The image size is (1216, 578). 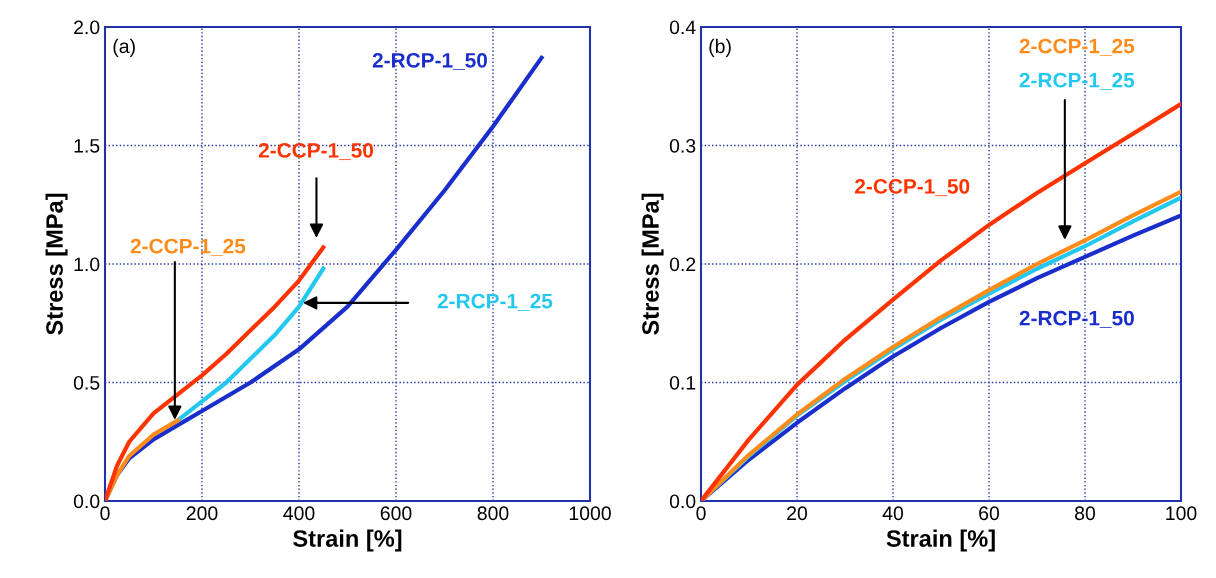 What do you see at coordinates (396, 513) in the screenshot?
I see `x-tick-label: 600` at bounding box center [396, 513].